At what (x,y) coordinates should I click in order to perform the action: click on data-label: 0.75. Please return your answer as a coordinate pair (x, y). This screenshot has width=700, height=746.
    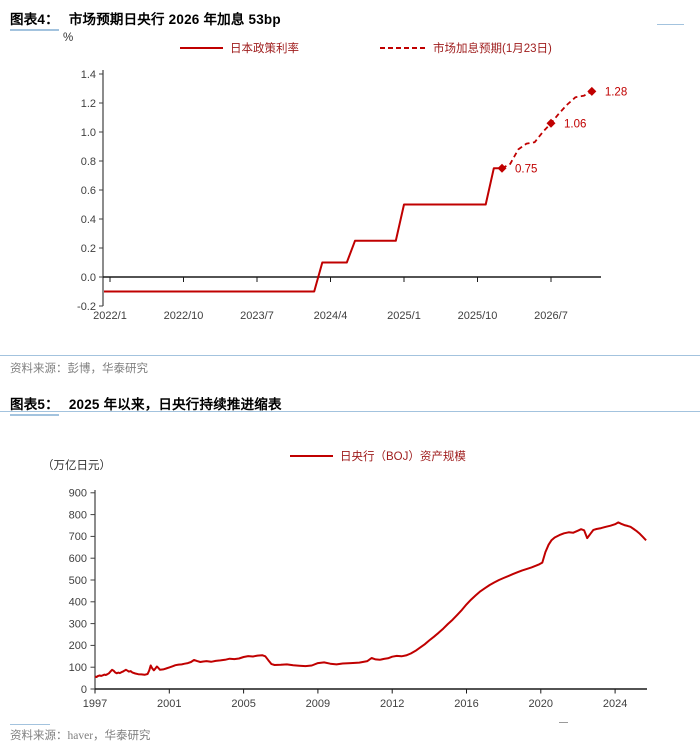
    Looking at the image, I should click on (526, 169).